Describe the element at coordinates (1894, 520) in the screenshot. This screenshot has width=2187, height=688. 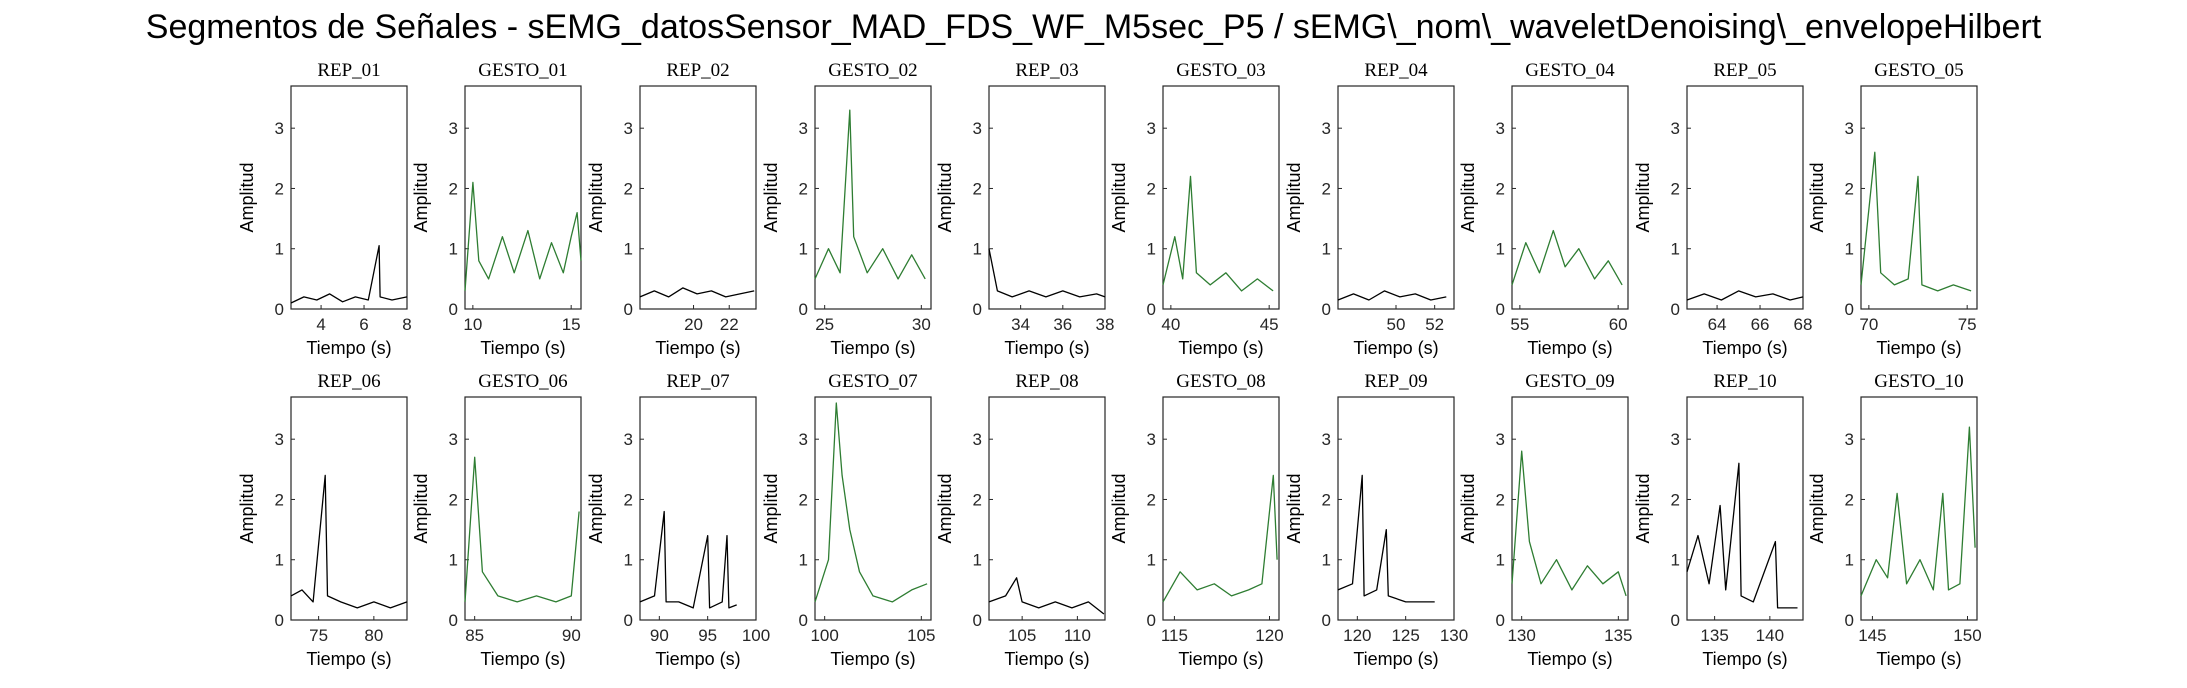
I see `subplot: GESTO_10 145 150 0 1 2 3 Tiempo (s) Amplitud` at that location.